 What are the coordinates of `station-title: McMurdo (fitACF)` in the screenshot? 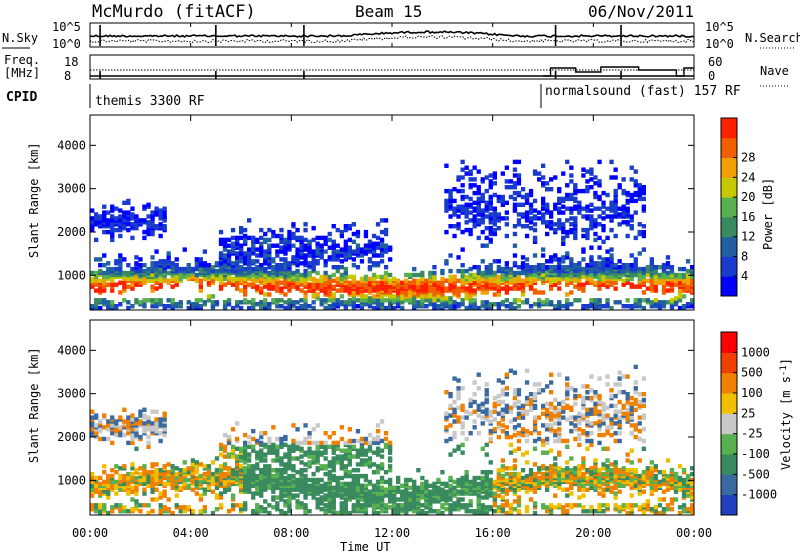 It's located at (174, 12).